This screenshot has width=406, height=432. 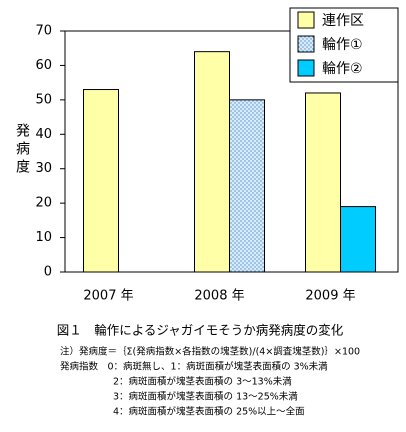 What do you see at coordinates (43, 134) in the screenshot?
I see `y-tick-label: 40` at bounding box center [43, 134].